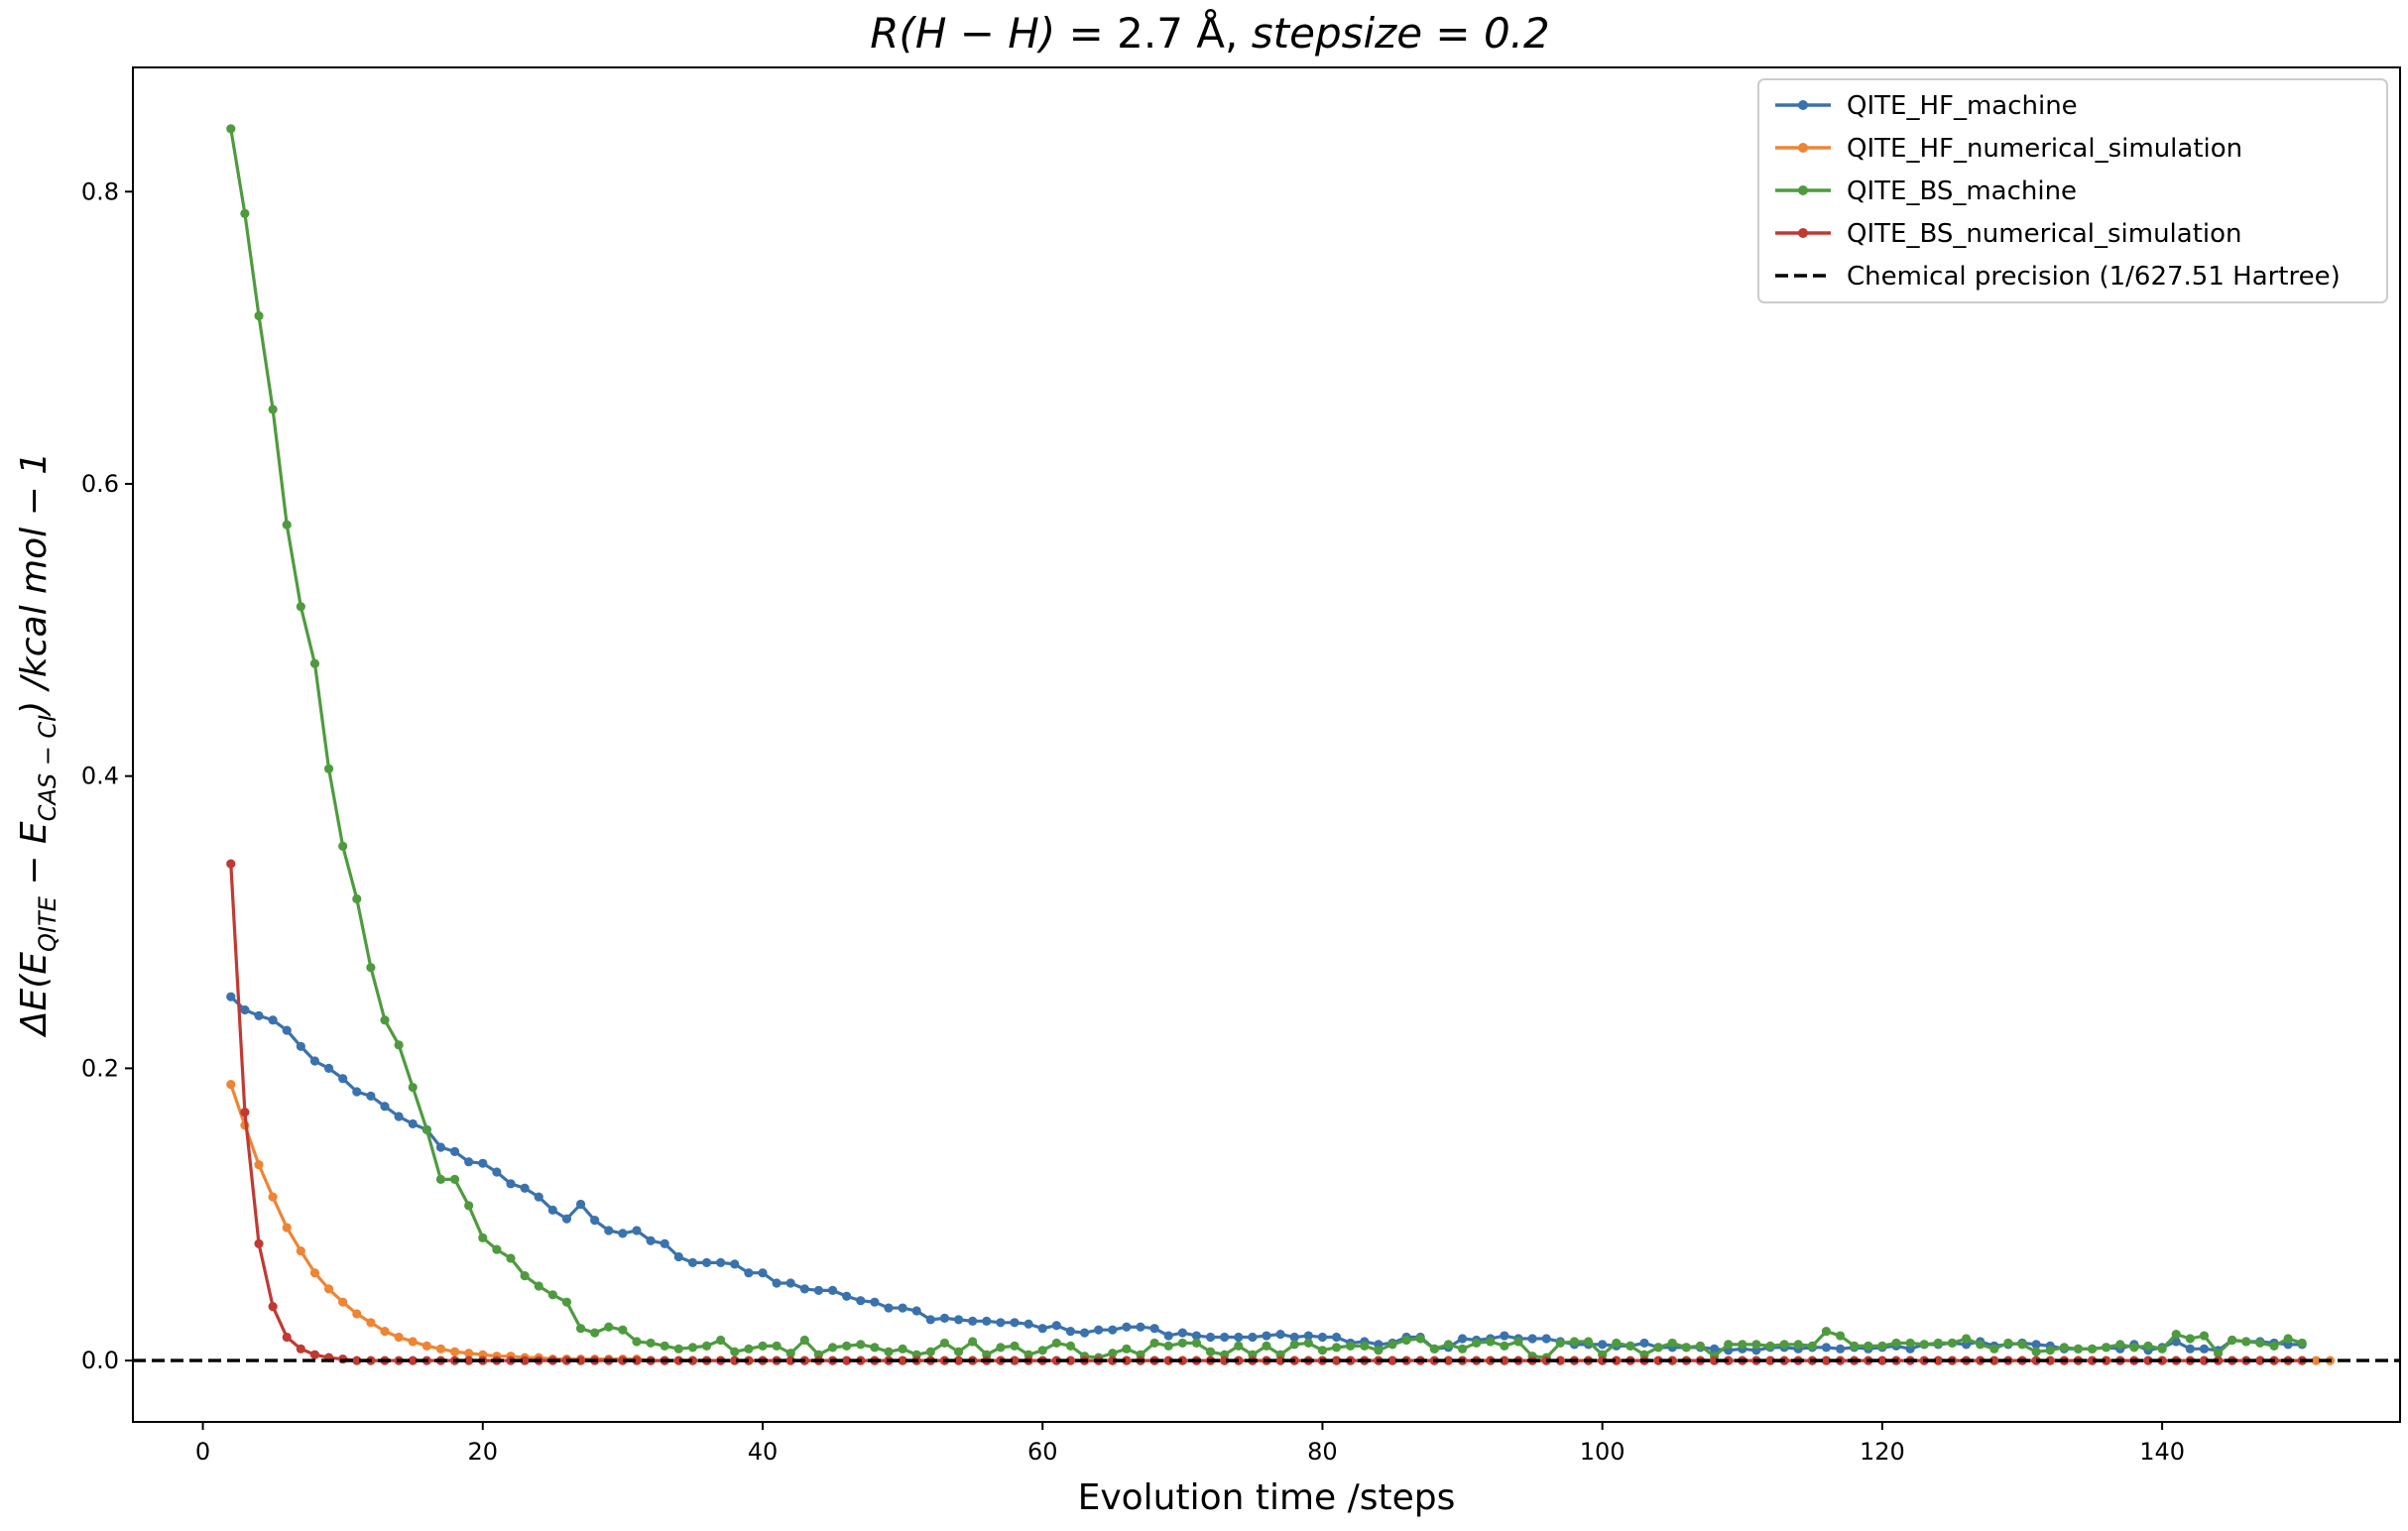 This screenshot has height=1531, width=2408. Describe the element at coordinates (2009, 234) in the screenshot. I see `legend-entry: QITE_BS_numerical_simulation` at that location.